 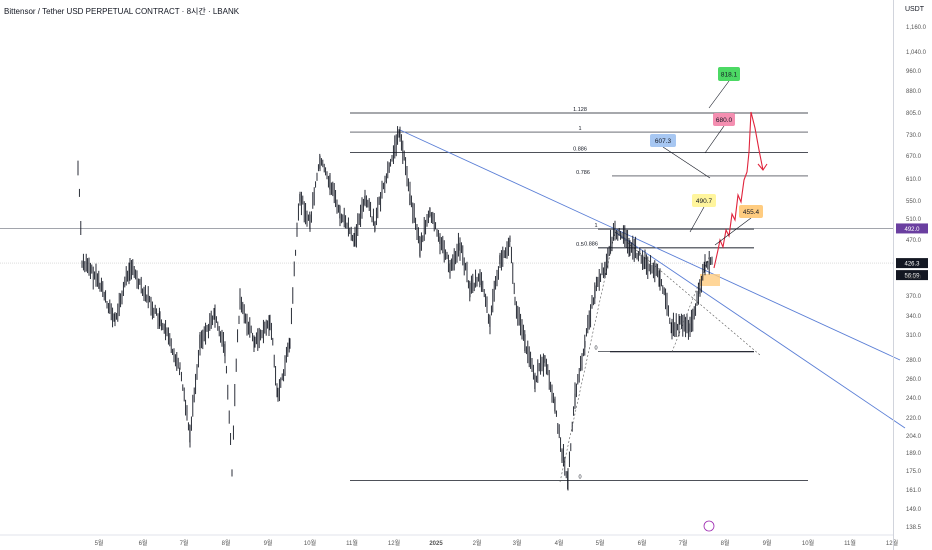 I want to click on price-badge-label: 492.0, so click(x=912, y=230).